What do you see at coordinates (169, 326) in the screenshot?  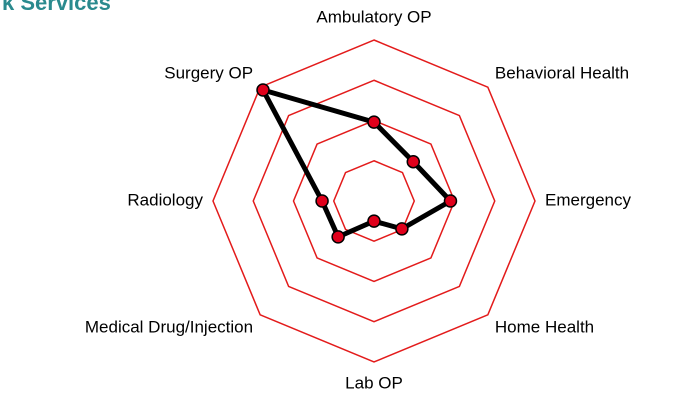 I see `axis-label: Medical Drug/Injection` at bounding box center [169, 326].